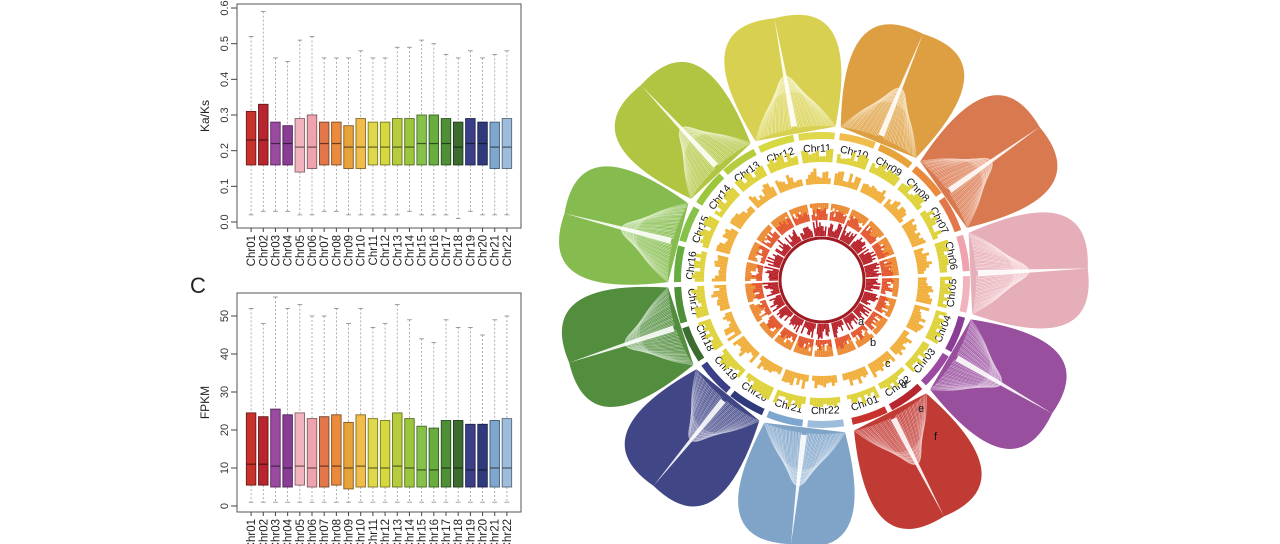 This screenshot has height=544, width=1280. I want to click on x-tick-label: Chr13, so click(398, 250).